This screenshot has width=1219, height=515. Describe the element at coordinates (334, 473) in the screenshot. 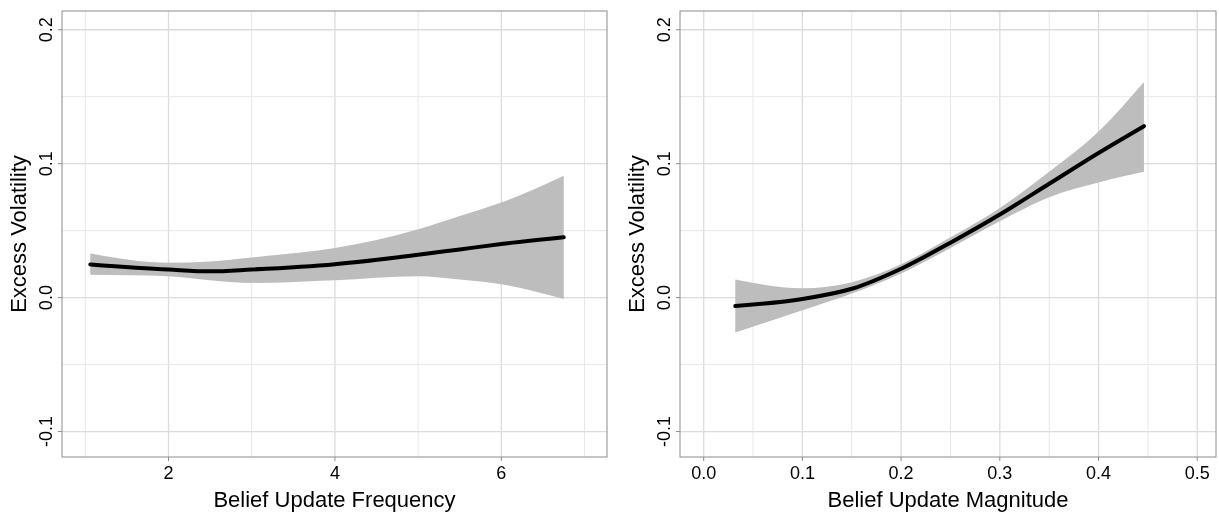

I see `x-tick-label: 4` at that location.